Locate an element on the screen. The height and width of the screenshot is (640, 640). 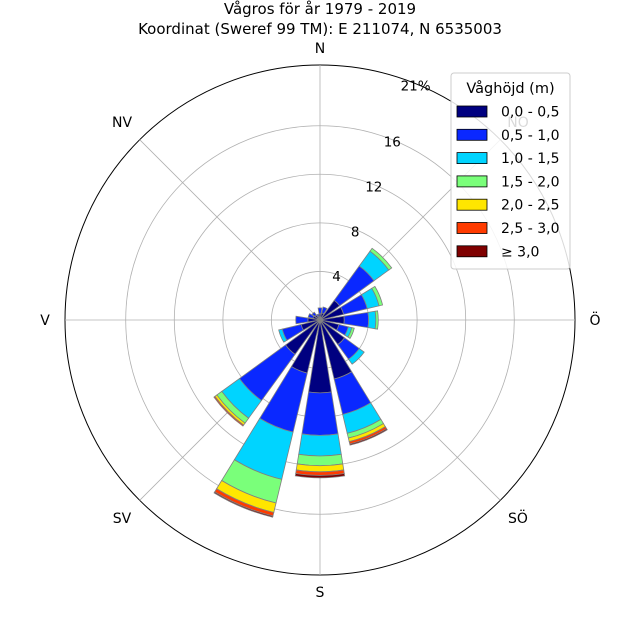
radial-tick-label: 16 is located at coordinates (392, 143).